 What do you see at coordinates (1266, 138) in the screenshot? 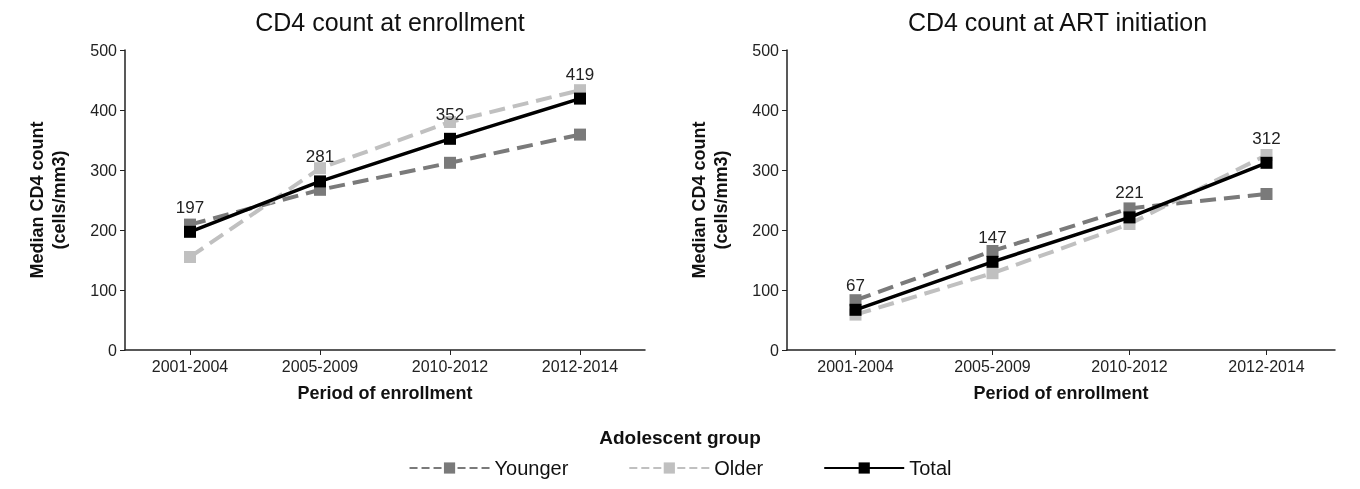
I see `data-label: 312` at bounding box center [1266, 138].